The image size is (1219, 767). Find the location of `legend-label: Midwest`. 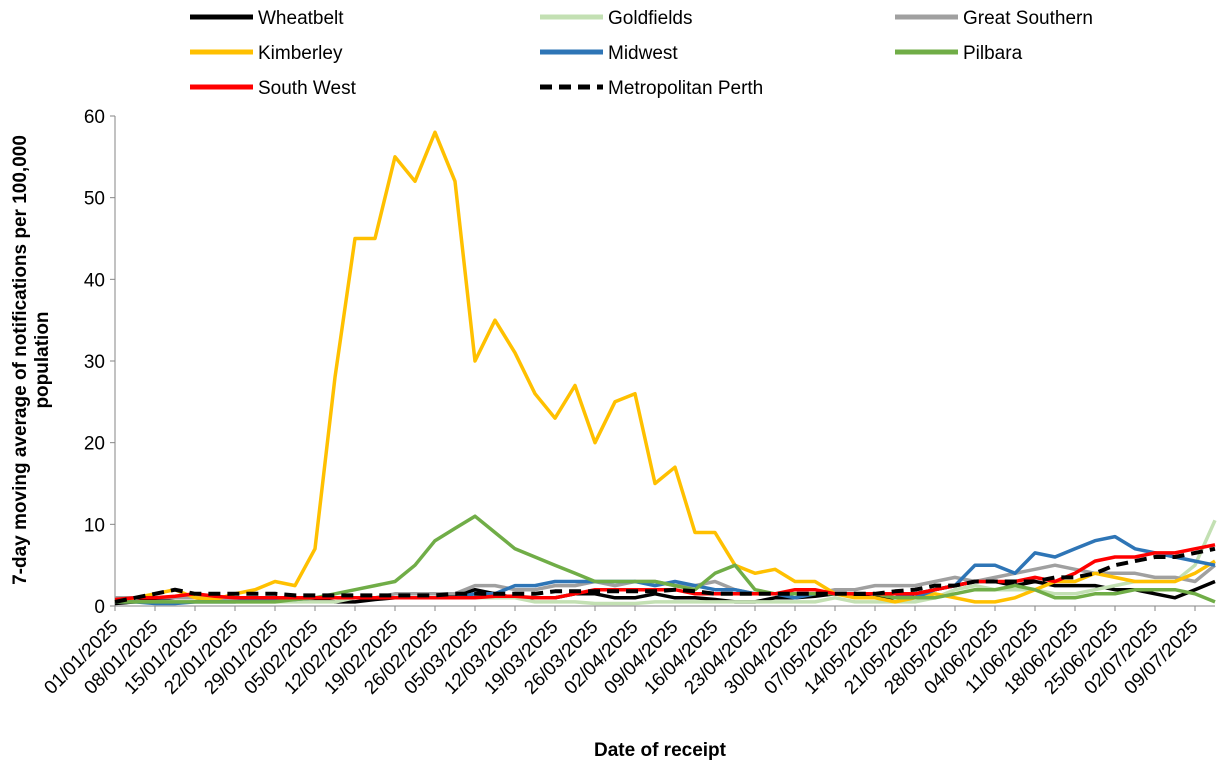

legend-label: Midwest is located at coordinates (643, 53).